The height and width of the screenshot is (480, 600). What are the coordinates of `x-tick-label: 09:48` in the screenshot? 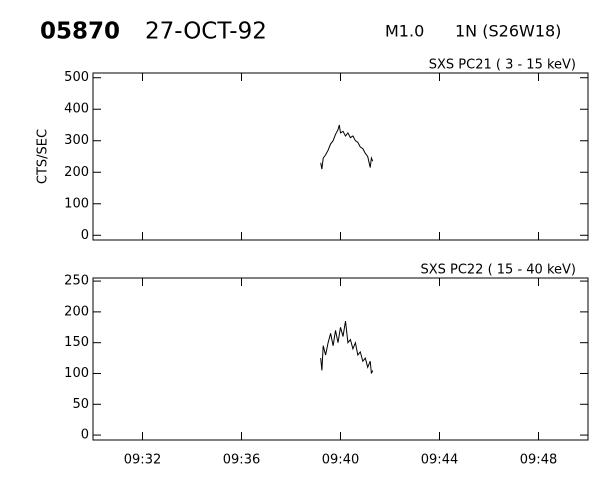 It's located at (538, 460).